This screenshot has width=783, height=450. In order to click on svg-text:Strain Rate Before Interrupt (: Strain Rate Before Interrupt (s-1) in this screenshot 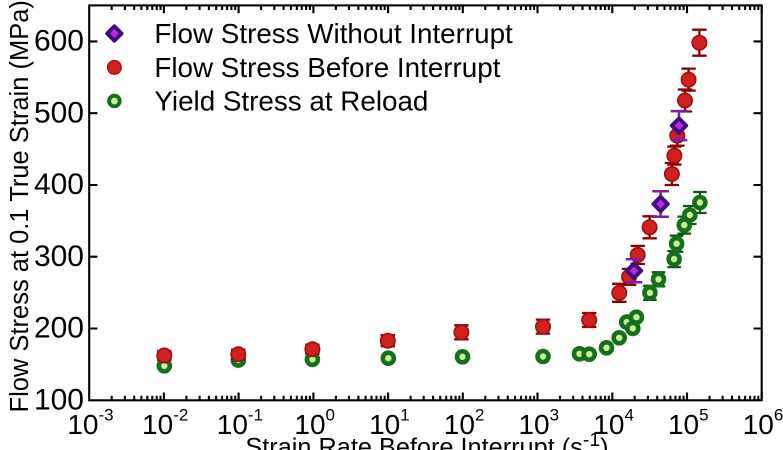, I will do `click(426, 439)`.